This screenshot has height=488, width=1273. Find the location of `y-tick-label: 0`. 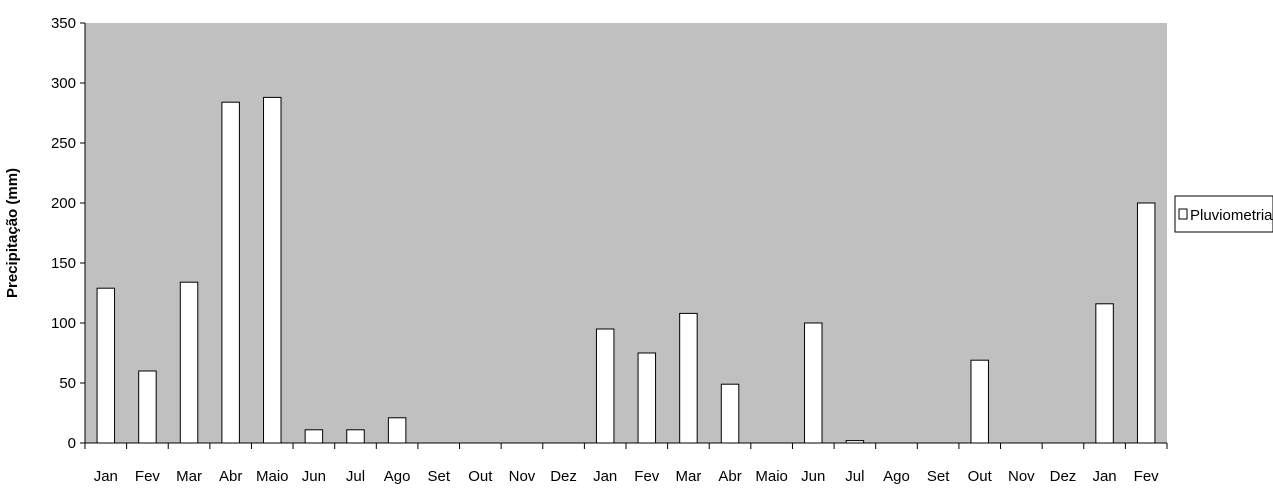

y-tick-label: 0 is located at coordinates (72, 443).